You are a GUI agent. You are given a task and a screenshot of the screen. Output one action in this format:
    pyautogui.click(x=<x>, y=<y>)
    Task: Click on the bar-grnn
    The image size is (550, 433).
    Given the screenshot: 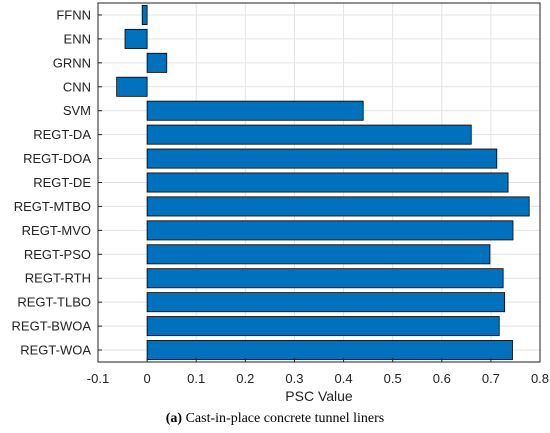 What is the action you would take?
    pyautogui.click(x=157, y=62)
    